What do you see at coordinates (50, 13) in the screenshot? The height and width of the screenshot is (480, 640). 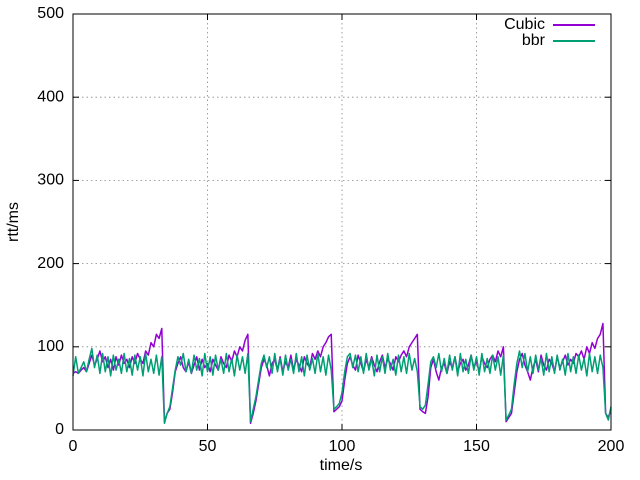 I see `y-tick-label: 500` at bounding box center [50, 13].